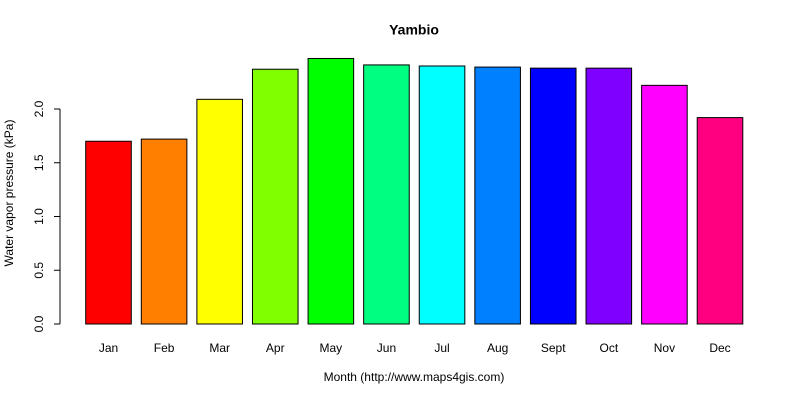 The image size is (800, 400). What do you see at coordinates (497, 348) in the screenshot?
I see `x-tick-label: Aug` at bounding box center [497, 348].